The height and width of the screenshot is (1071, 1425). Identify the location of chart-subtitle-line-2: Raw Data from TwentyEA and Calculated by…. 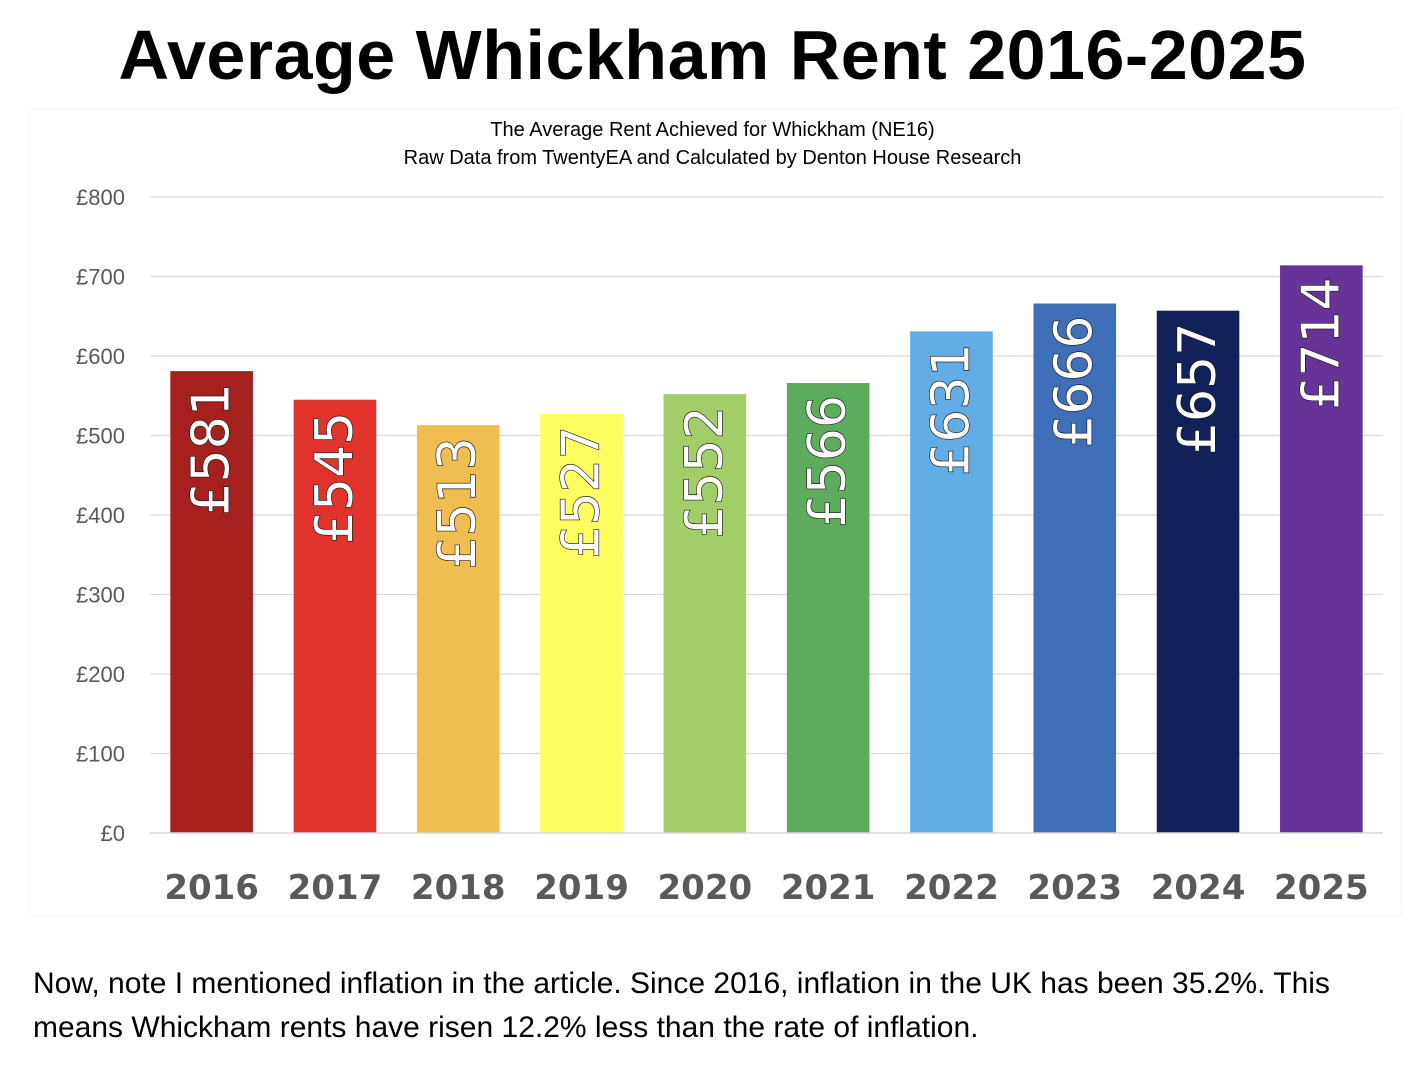
(712, 158).